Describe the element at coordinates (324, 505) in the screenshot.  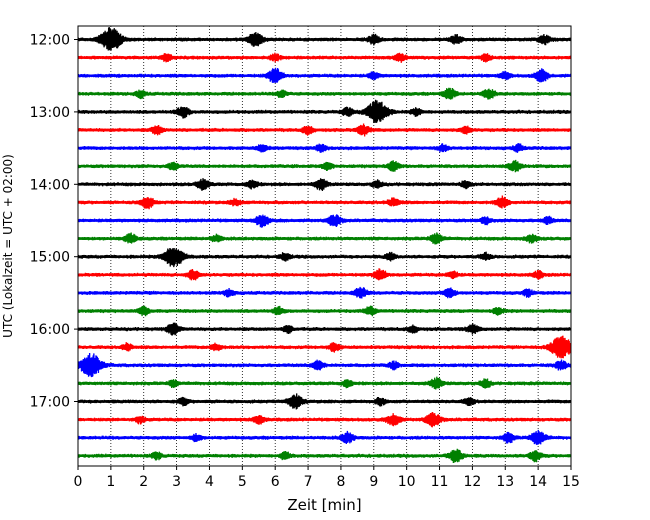
I see `x-axis-label: Zeit [min]` at that location.